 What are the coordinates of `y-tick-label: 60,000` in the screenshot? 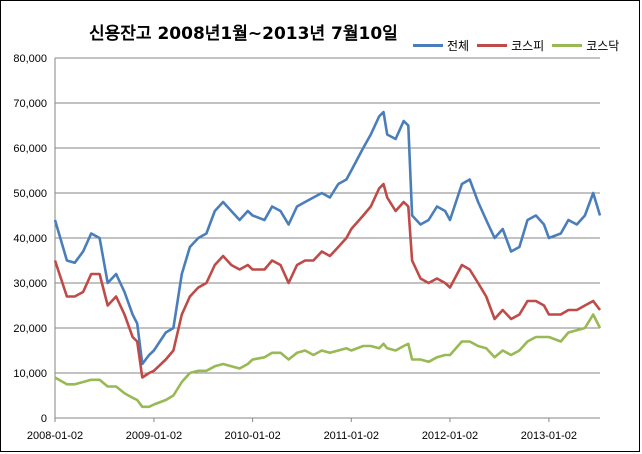 It's located at (30, 149).